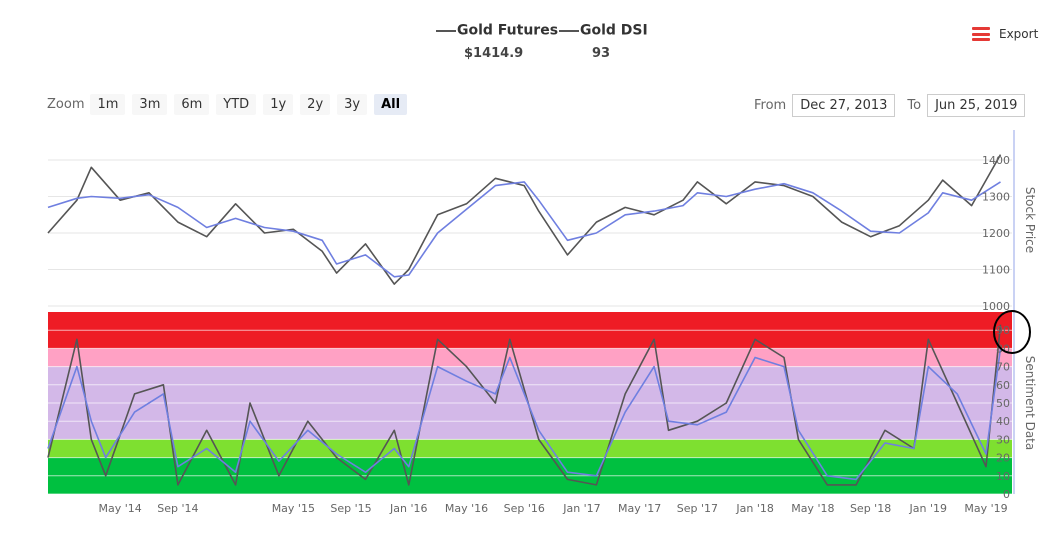  I want to click on x-tick-label: May '15, so click(293, 508).